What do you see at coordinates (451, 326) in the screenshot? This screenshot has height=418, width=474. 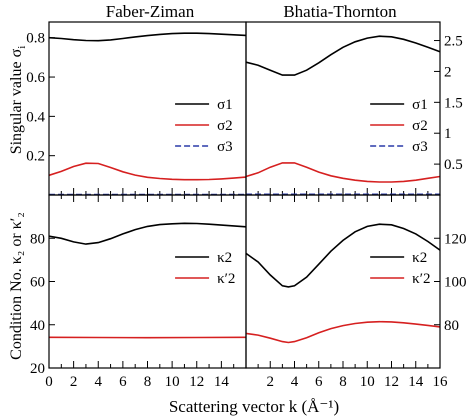 I see `y-tick-label-bottom-right: 80` at bounding box center [451, 326].